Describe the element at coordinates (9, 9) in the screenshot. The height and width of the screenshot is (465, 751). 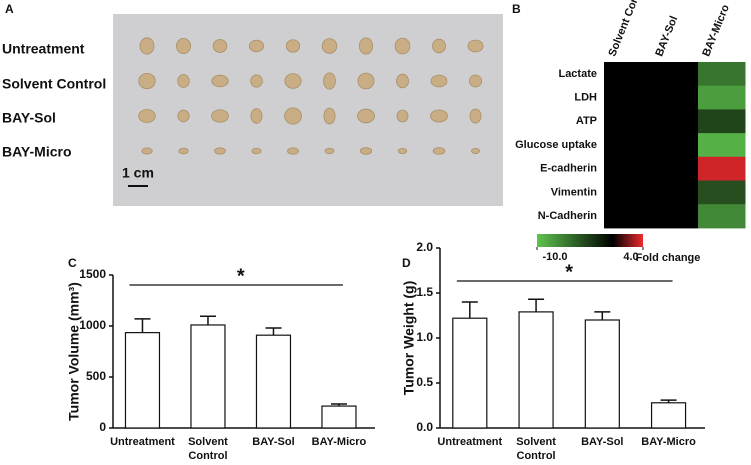
I see `panel-label: A` at that location.